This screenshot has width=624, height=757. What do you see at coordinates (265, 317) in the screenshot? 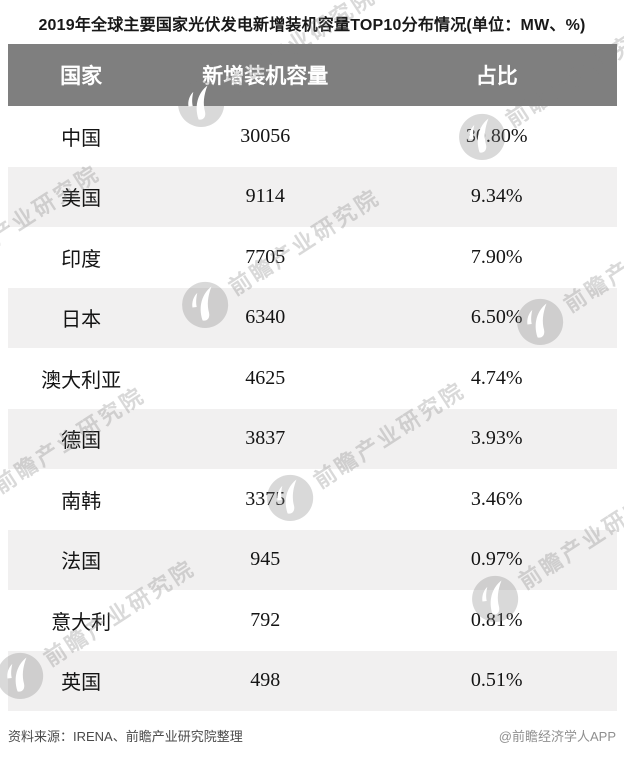
I see `capacity-cell: 6340` at bounding box center [265, 317].